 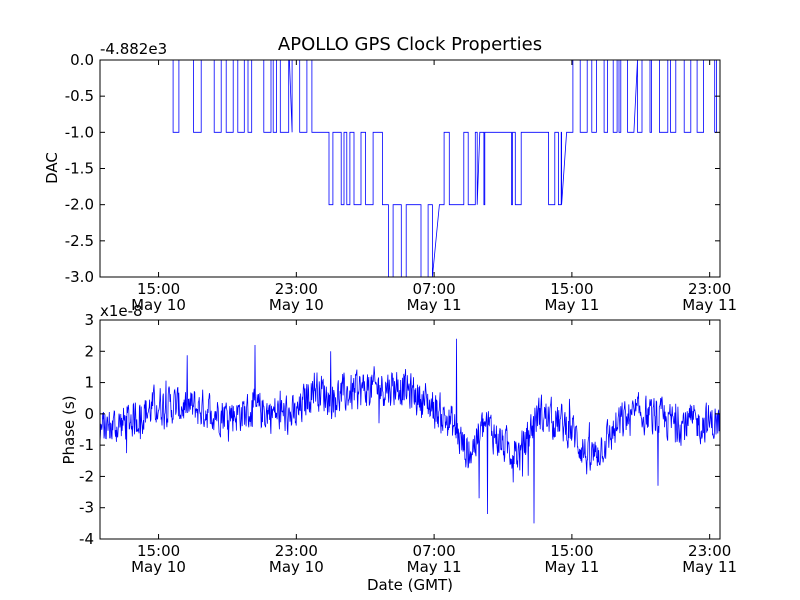 I want to click on chart-title: APOLLO GPS Clock Properties, so click(x=410, y=44).